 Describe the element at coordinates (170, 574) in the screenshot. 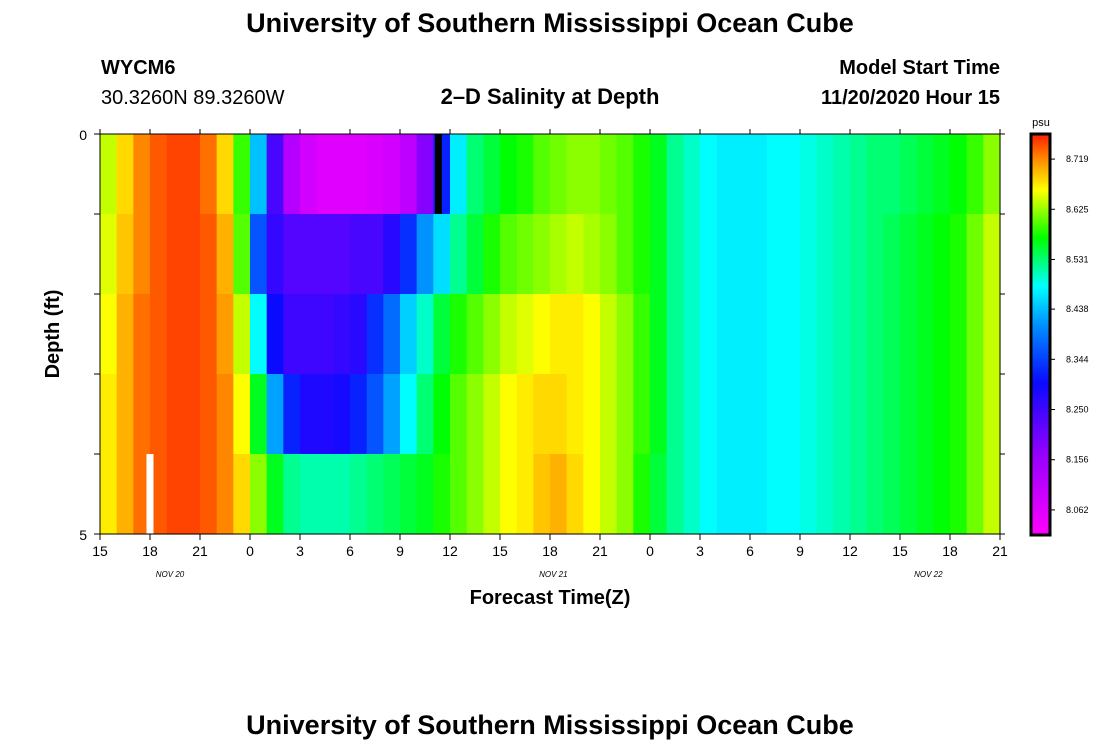

I see `date-label: NOV 20` at that location.